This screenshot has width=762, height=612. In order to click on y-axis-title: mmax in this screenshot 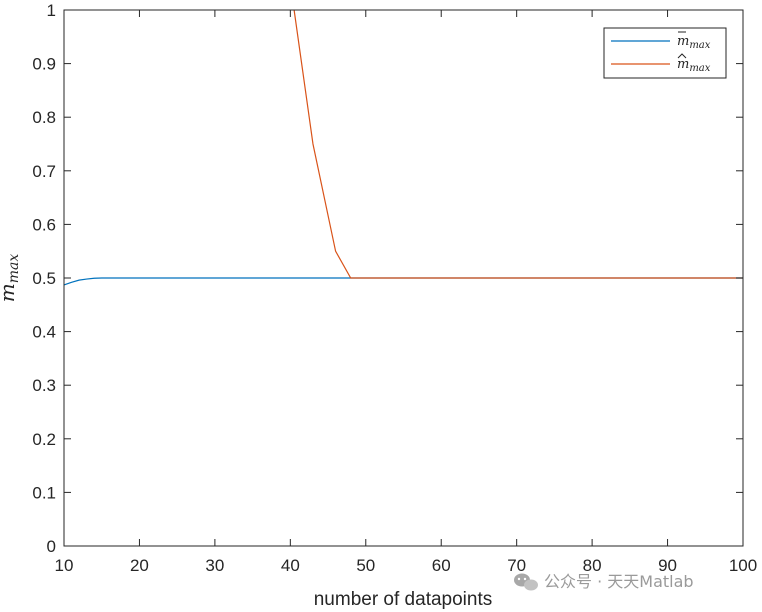, I will do `click(11, 278)`.